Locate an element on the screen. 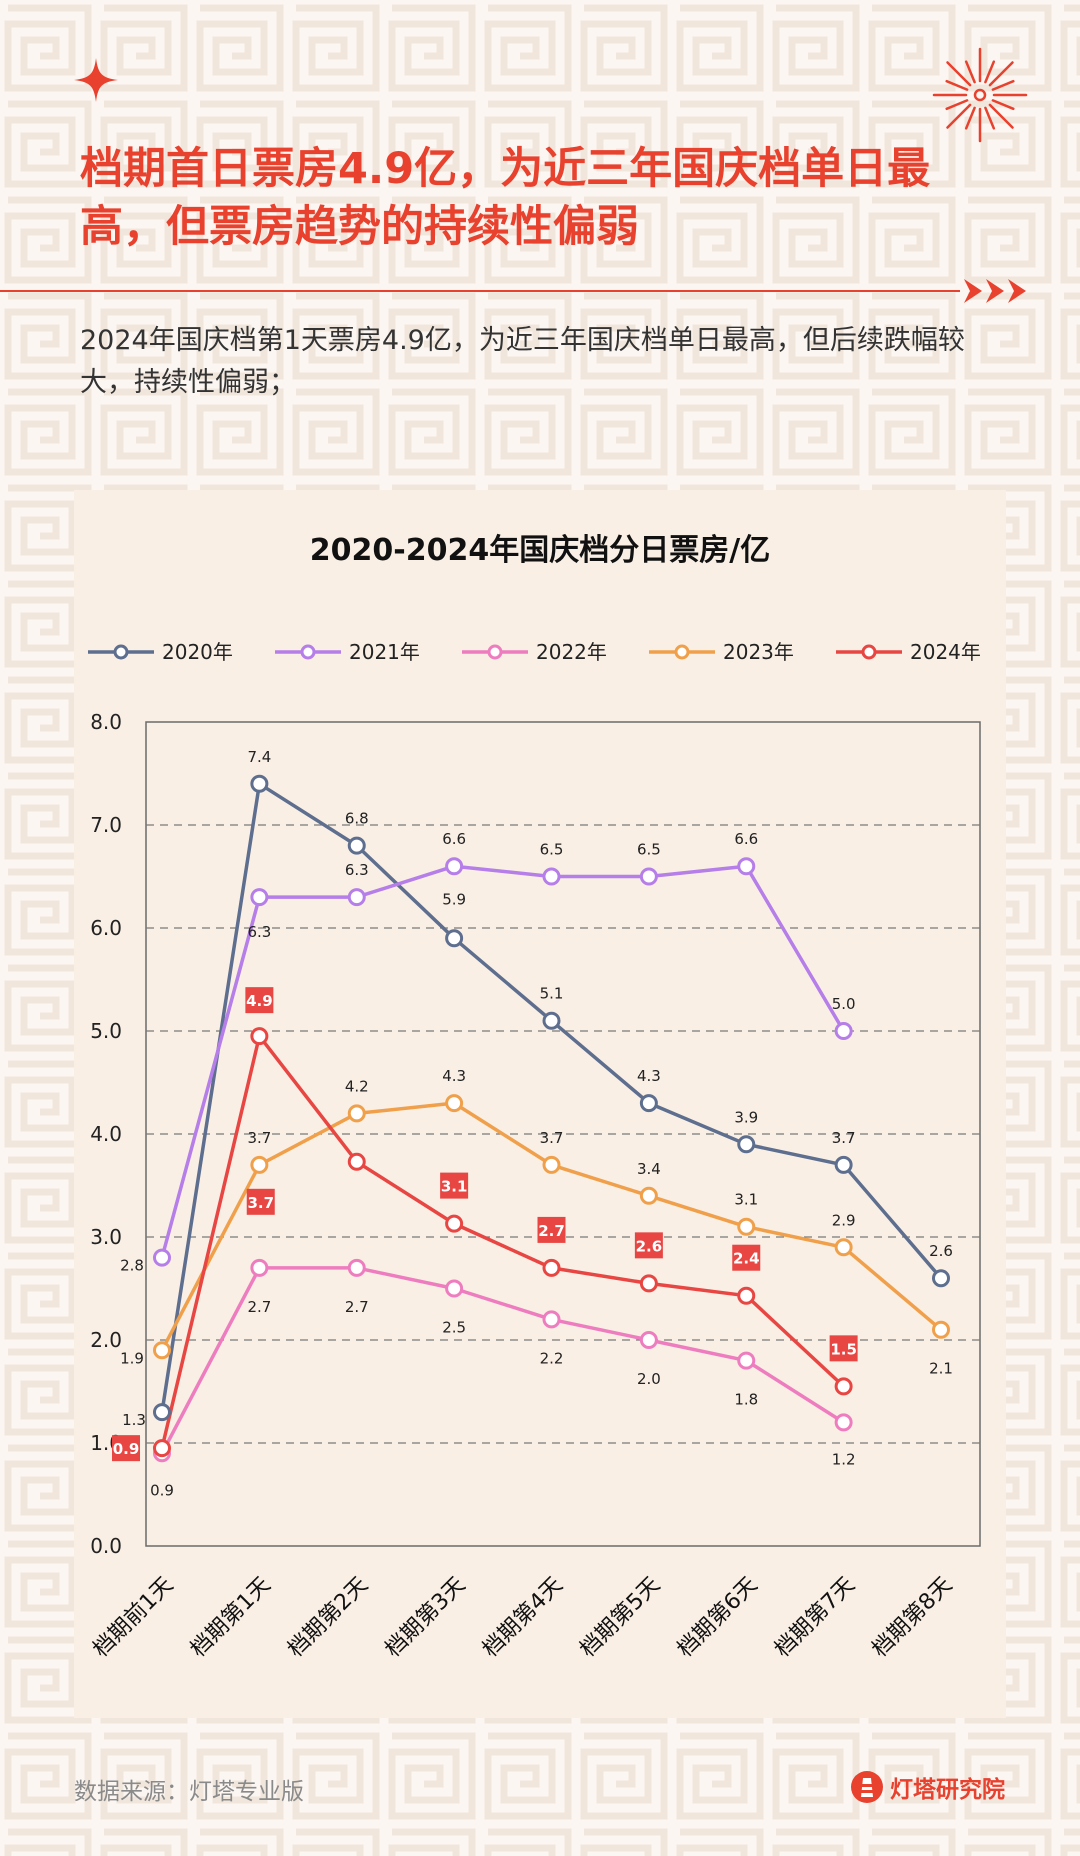 The width and height of the screenshot is (1080, 1856). data-label: 6.3 is located at coordinates (357, 870).